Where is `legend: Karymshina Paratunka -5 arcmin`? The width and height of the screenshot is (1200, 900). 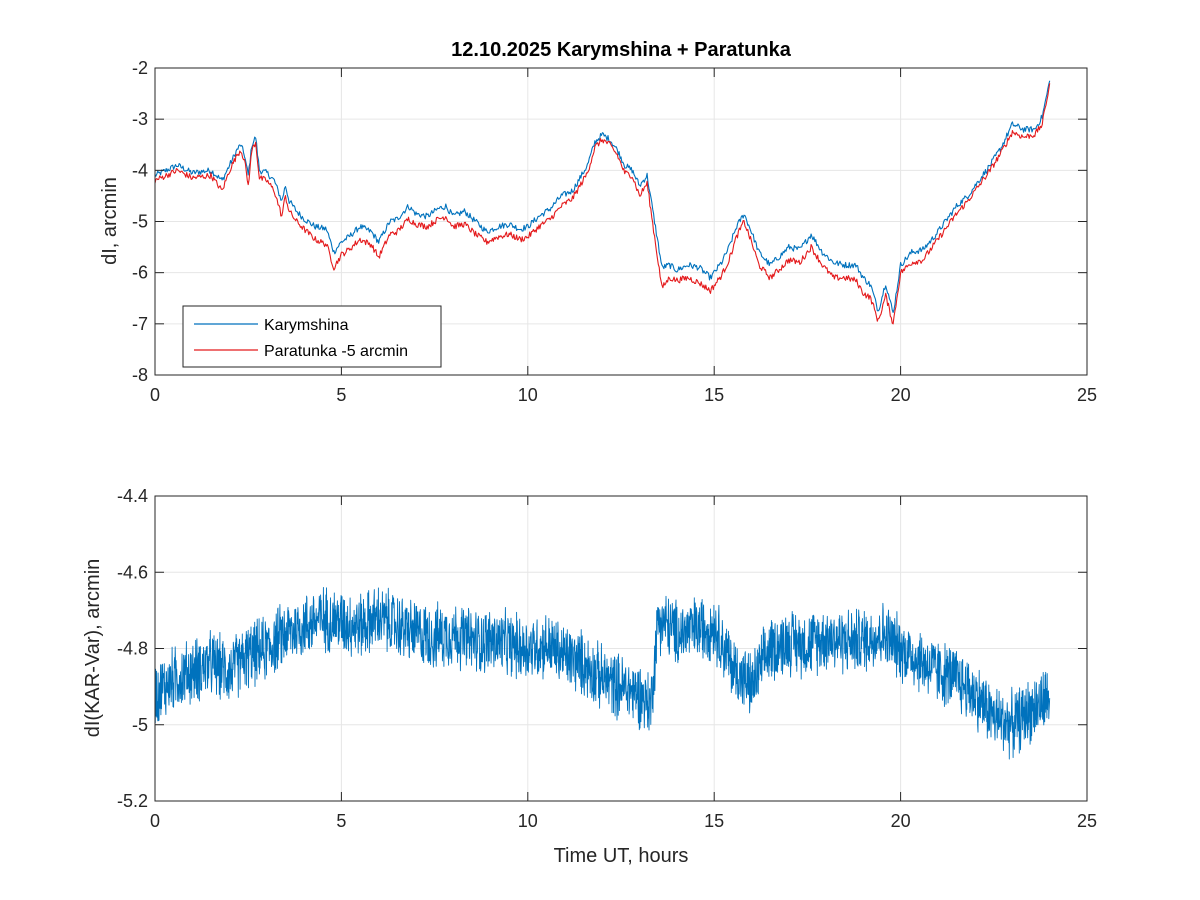 legend: Karymshina Paratunka -5 arcmin is located at coordinates (312, 336).